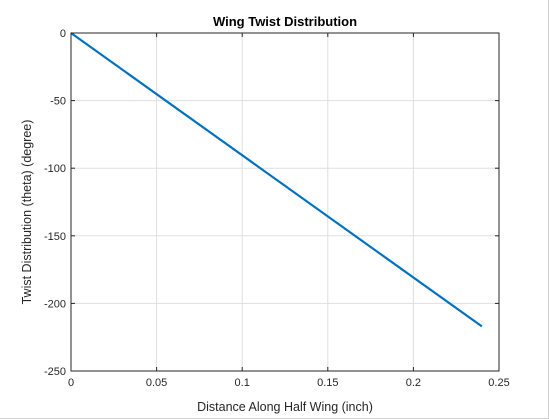 The image size is (549, 419). What do you see at coordinates (58, 102) in the screenshot?
I see `y-tick-label: -50` at bounding box center [58, 102].